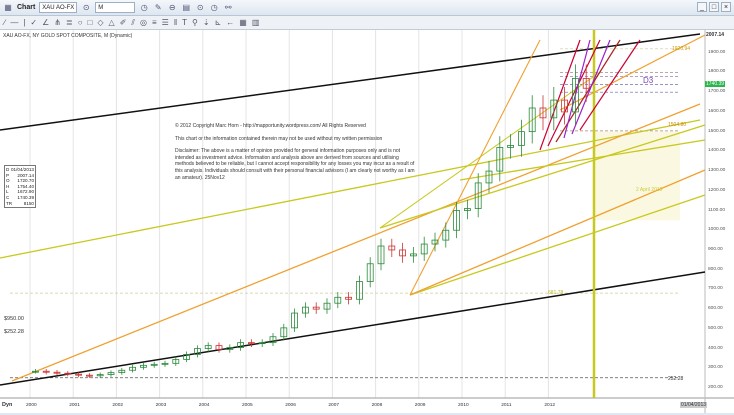  I want to click on year-tick: 2009, so click(420, 405).